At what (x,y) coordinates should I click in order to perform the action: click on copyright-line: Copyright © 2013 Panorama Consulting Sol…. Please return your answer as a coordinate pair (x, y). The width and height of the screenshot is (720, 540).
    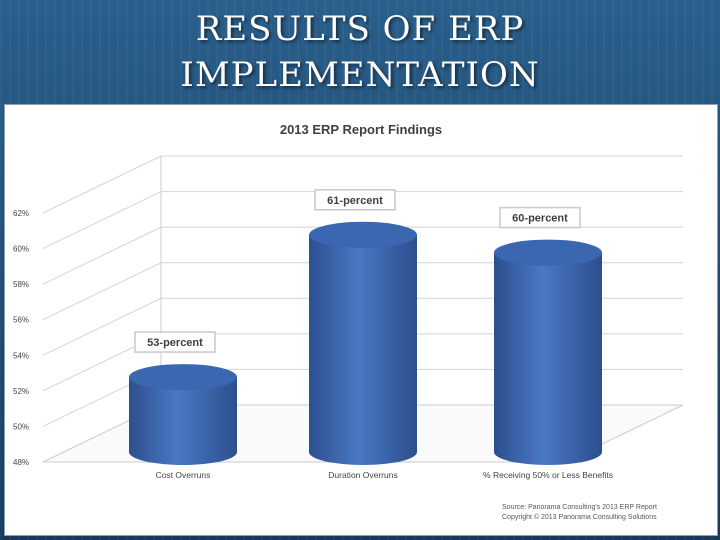
    Looking at the image, I should click on (579, 517).